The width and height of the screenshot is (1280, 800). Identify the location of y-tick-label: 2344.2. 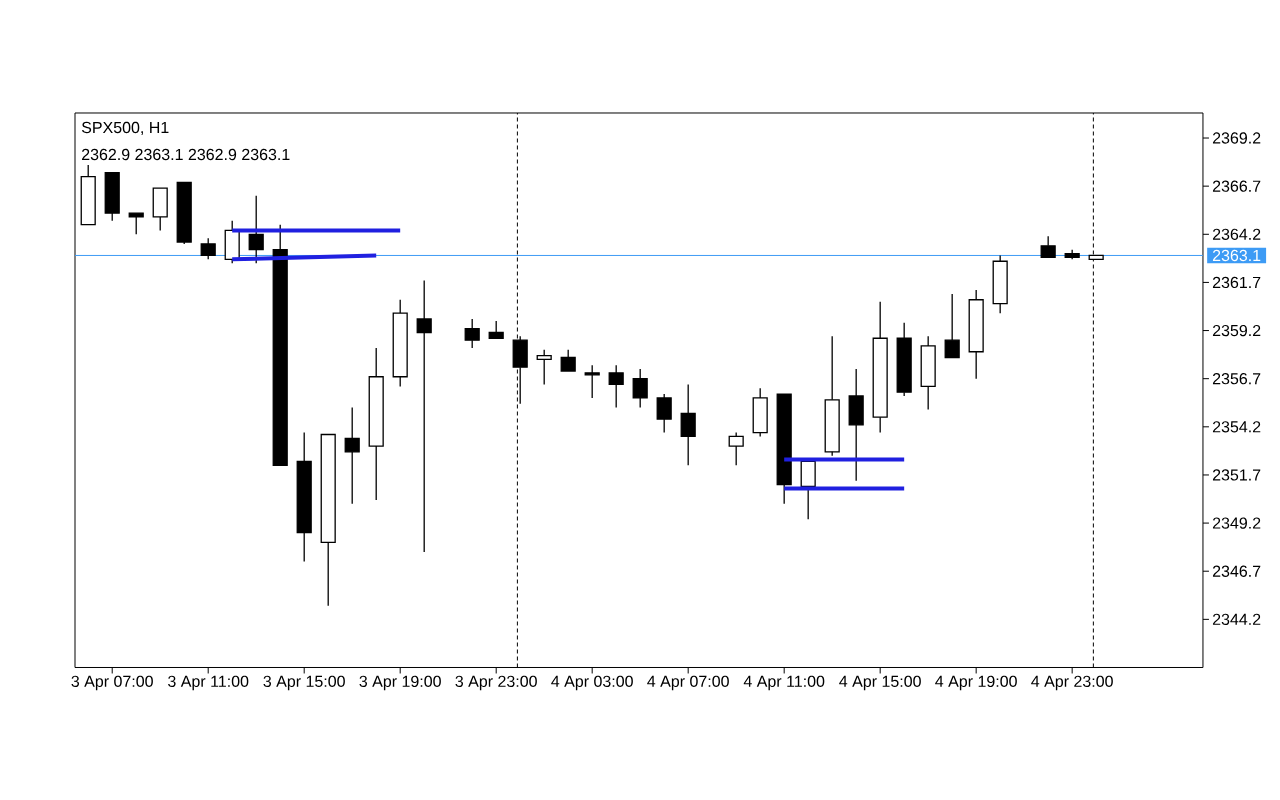
(1236, 619).